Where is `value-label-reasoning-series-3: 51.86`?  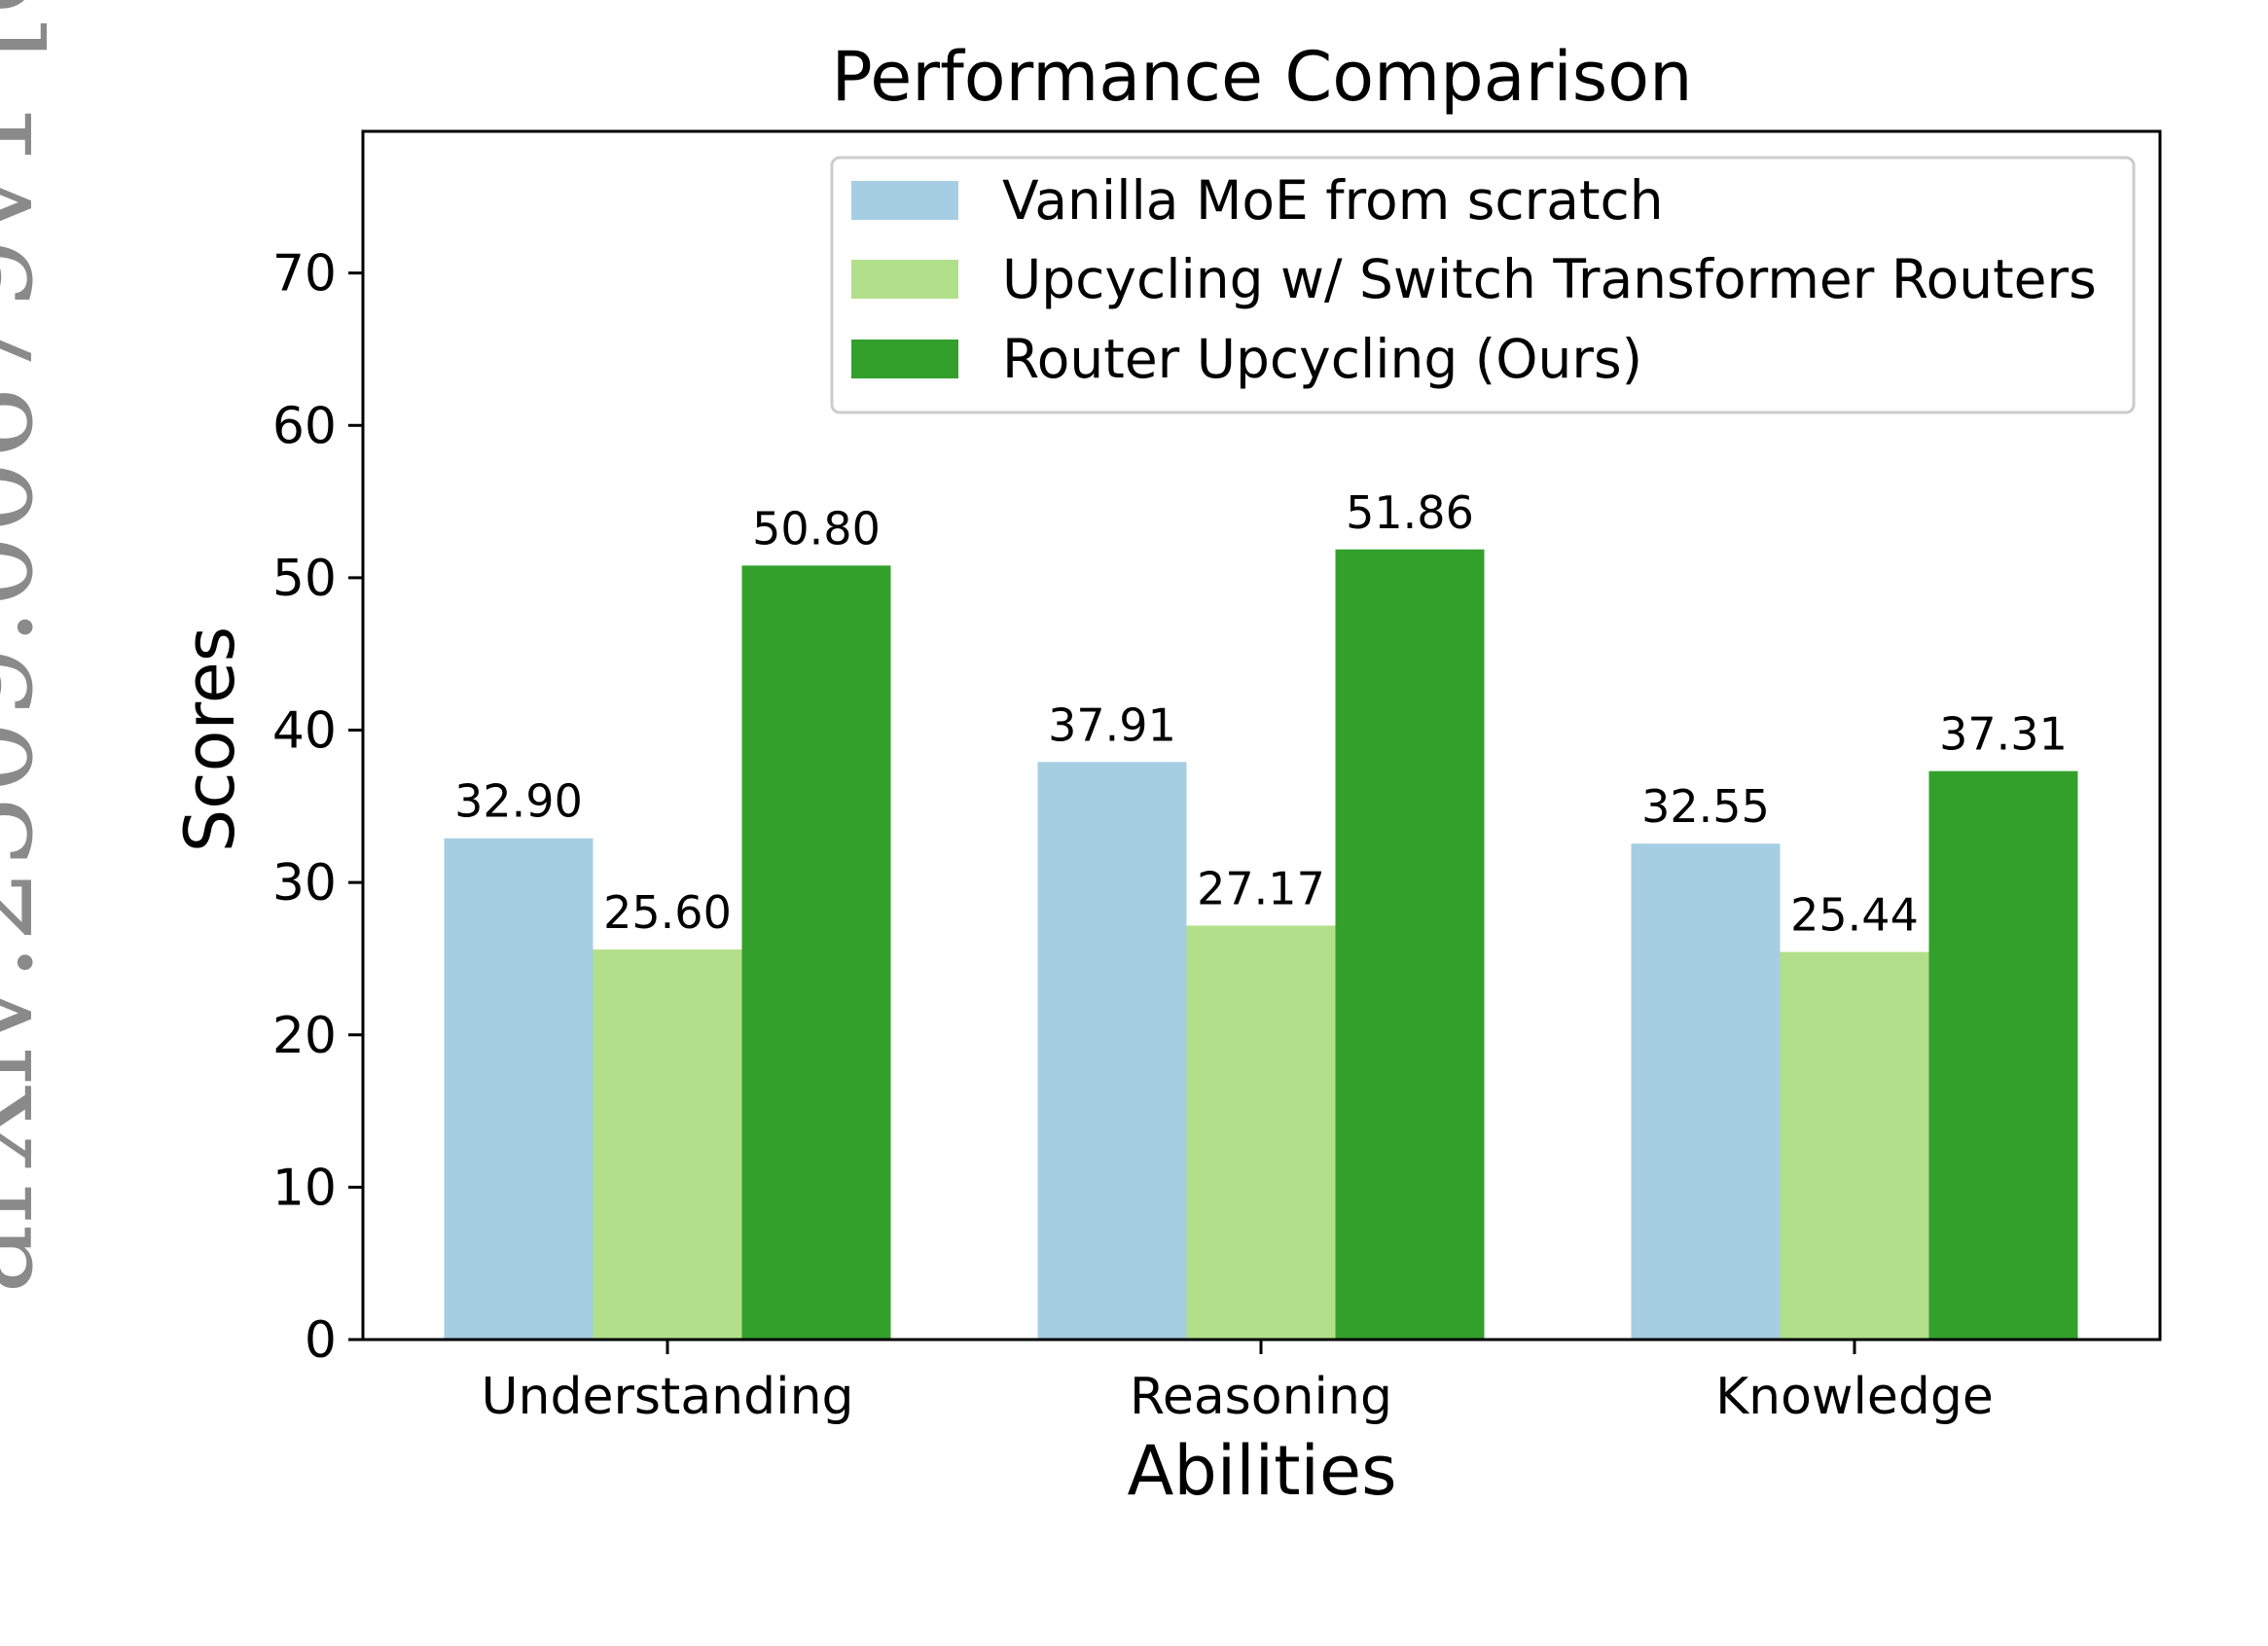
value-label-reasoning-series-3: 51.86 is located at coordinates (1410, 512).